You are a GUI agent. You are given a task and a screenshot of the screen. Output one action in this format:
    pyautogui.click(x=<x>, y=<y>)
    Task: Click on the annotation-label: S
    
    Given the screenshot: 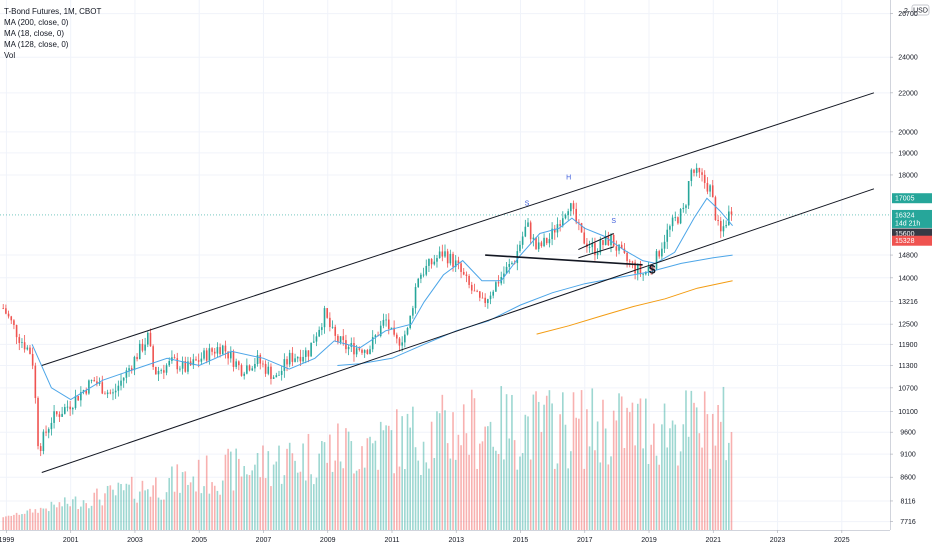 What is the action you would take?
    pyautogui.click(x=613, y=221)
    